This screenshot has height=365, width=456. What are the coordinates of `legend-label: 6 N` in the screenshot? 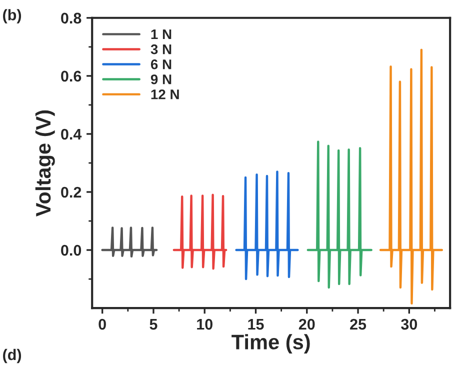 It's located at (161, 64).